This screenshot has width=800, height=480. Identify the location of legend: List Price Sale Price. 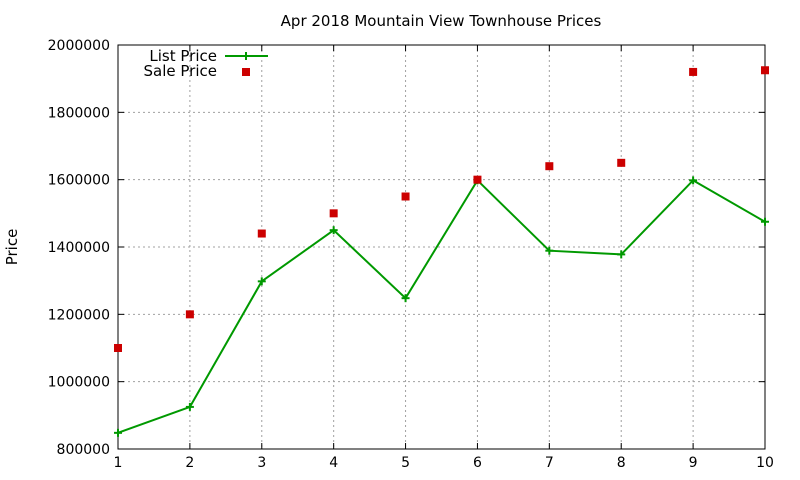
(206, 63).